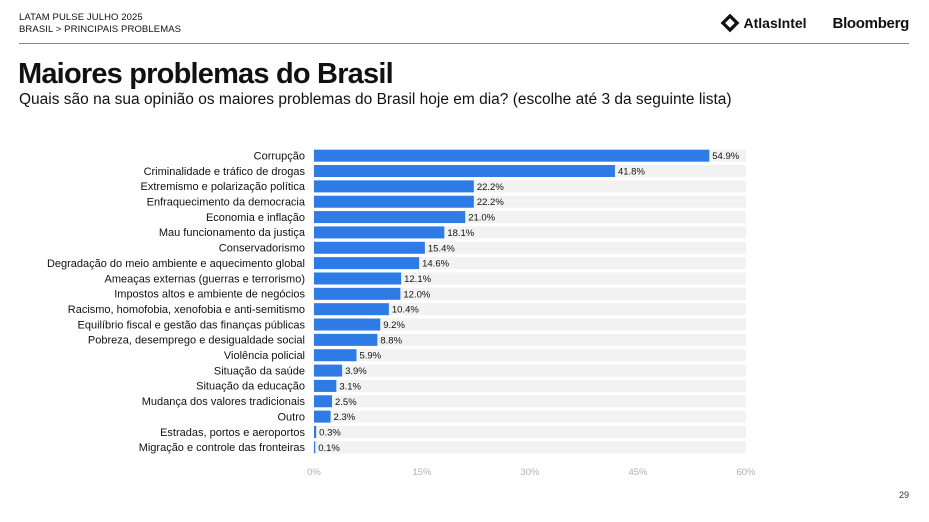 The image size is (929, 522). Describe the element at coordinates (746, 472) in the screenshot. I see `x-tick-label: 60%` at that location.